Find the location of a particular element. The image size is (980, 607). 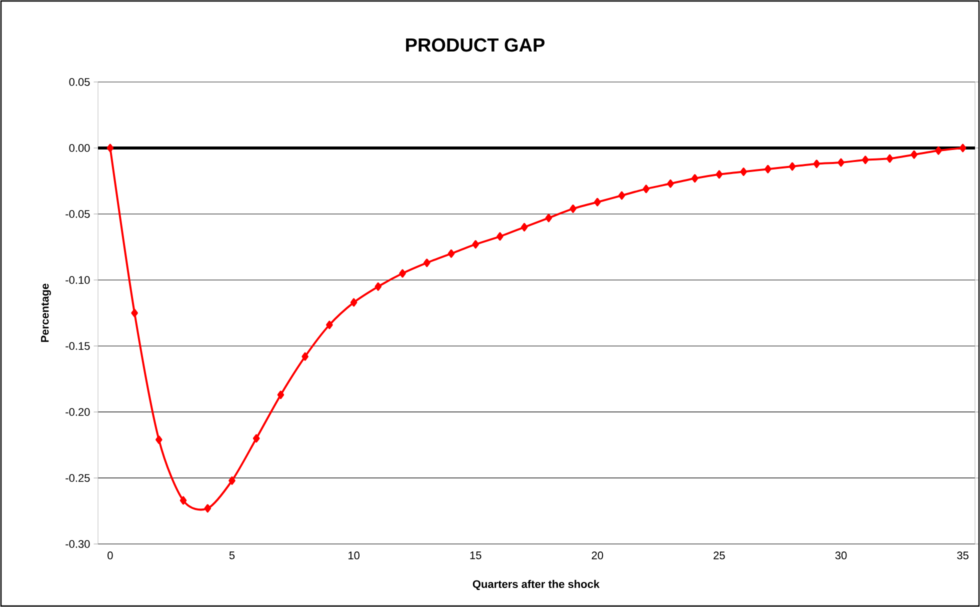

y-tick-label: -0.30 is located at coordinates (78, 544).